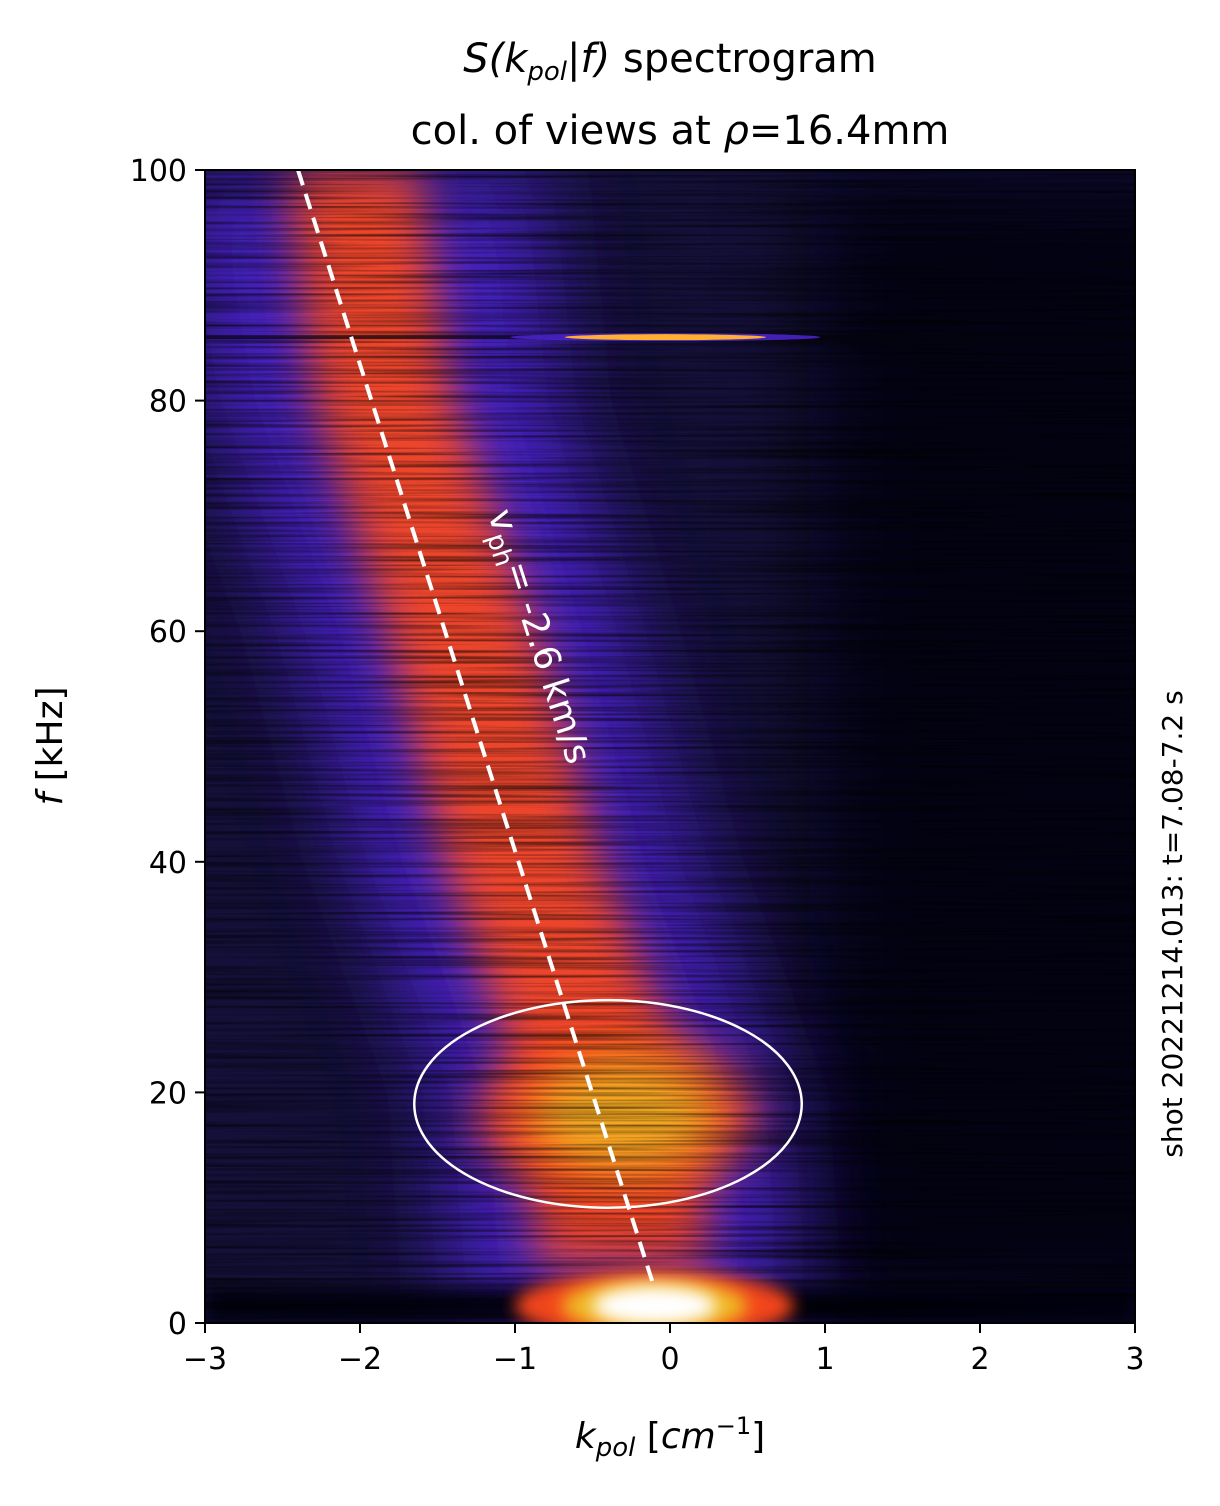 The width and height of the screenshot is (1220, 1506). I want to click on y-tick-label: 20, so click(168, 1093).